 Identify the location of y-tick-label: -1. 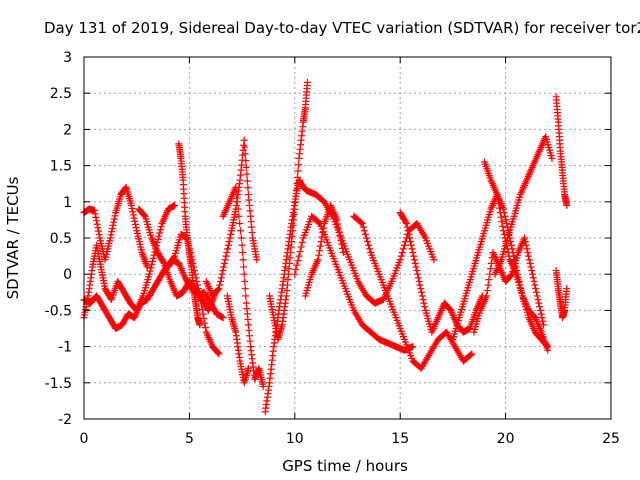
(65, 348).